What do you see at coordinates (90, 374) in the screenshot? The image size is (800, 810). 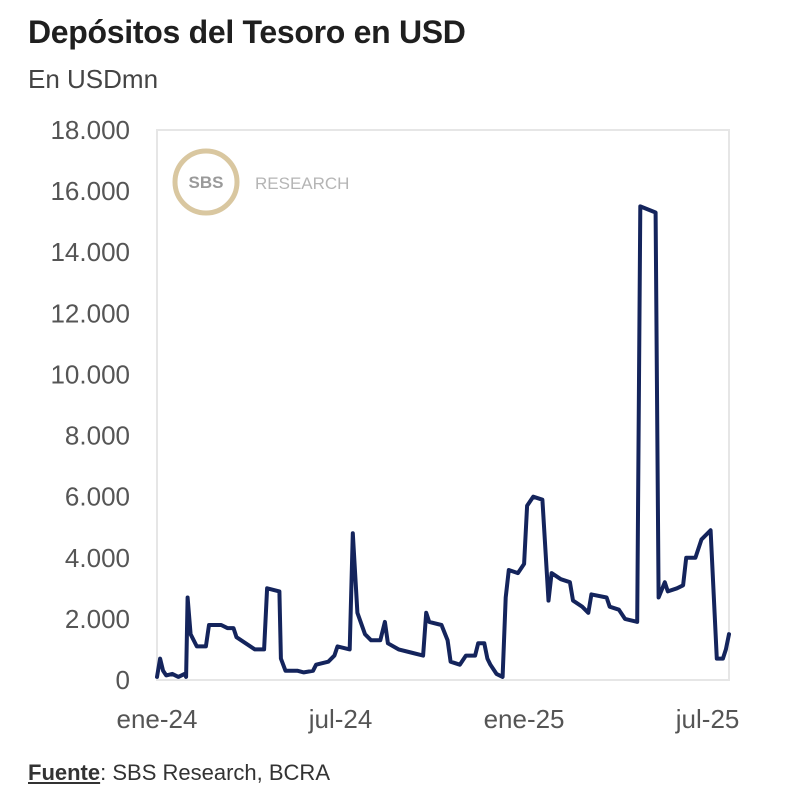 I see `y-tick-label: 10.000` at bounding box center [90, 374].